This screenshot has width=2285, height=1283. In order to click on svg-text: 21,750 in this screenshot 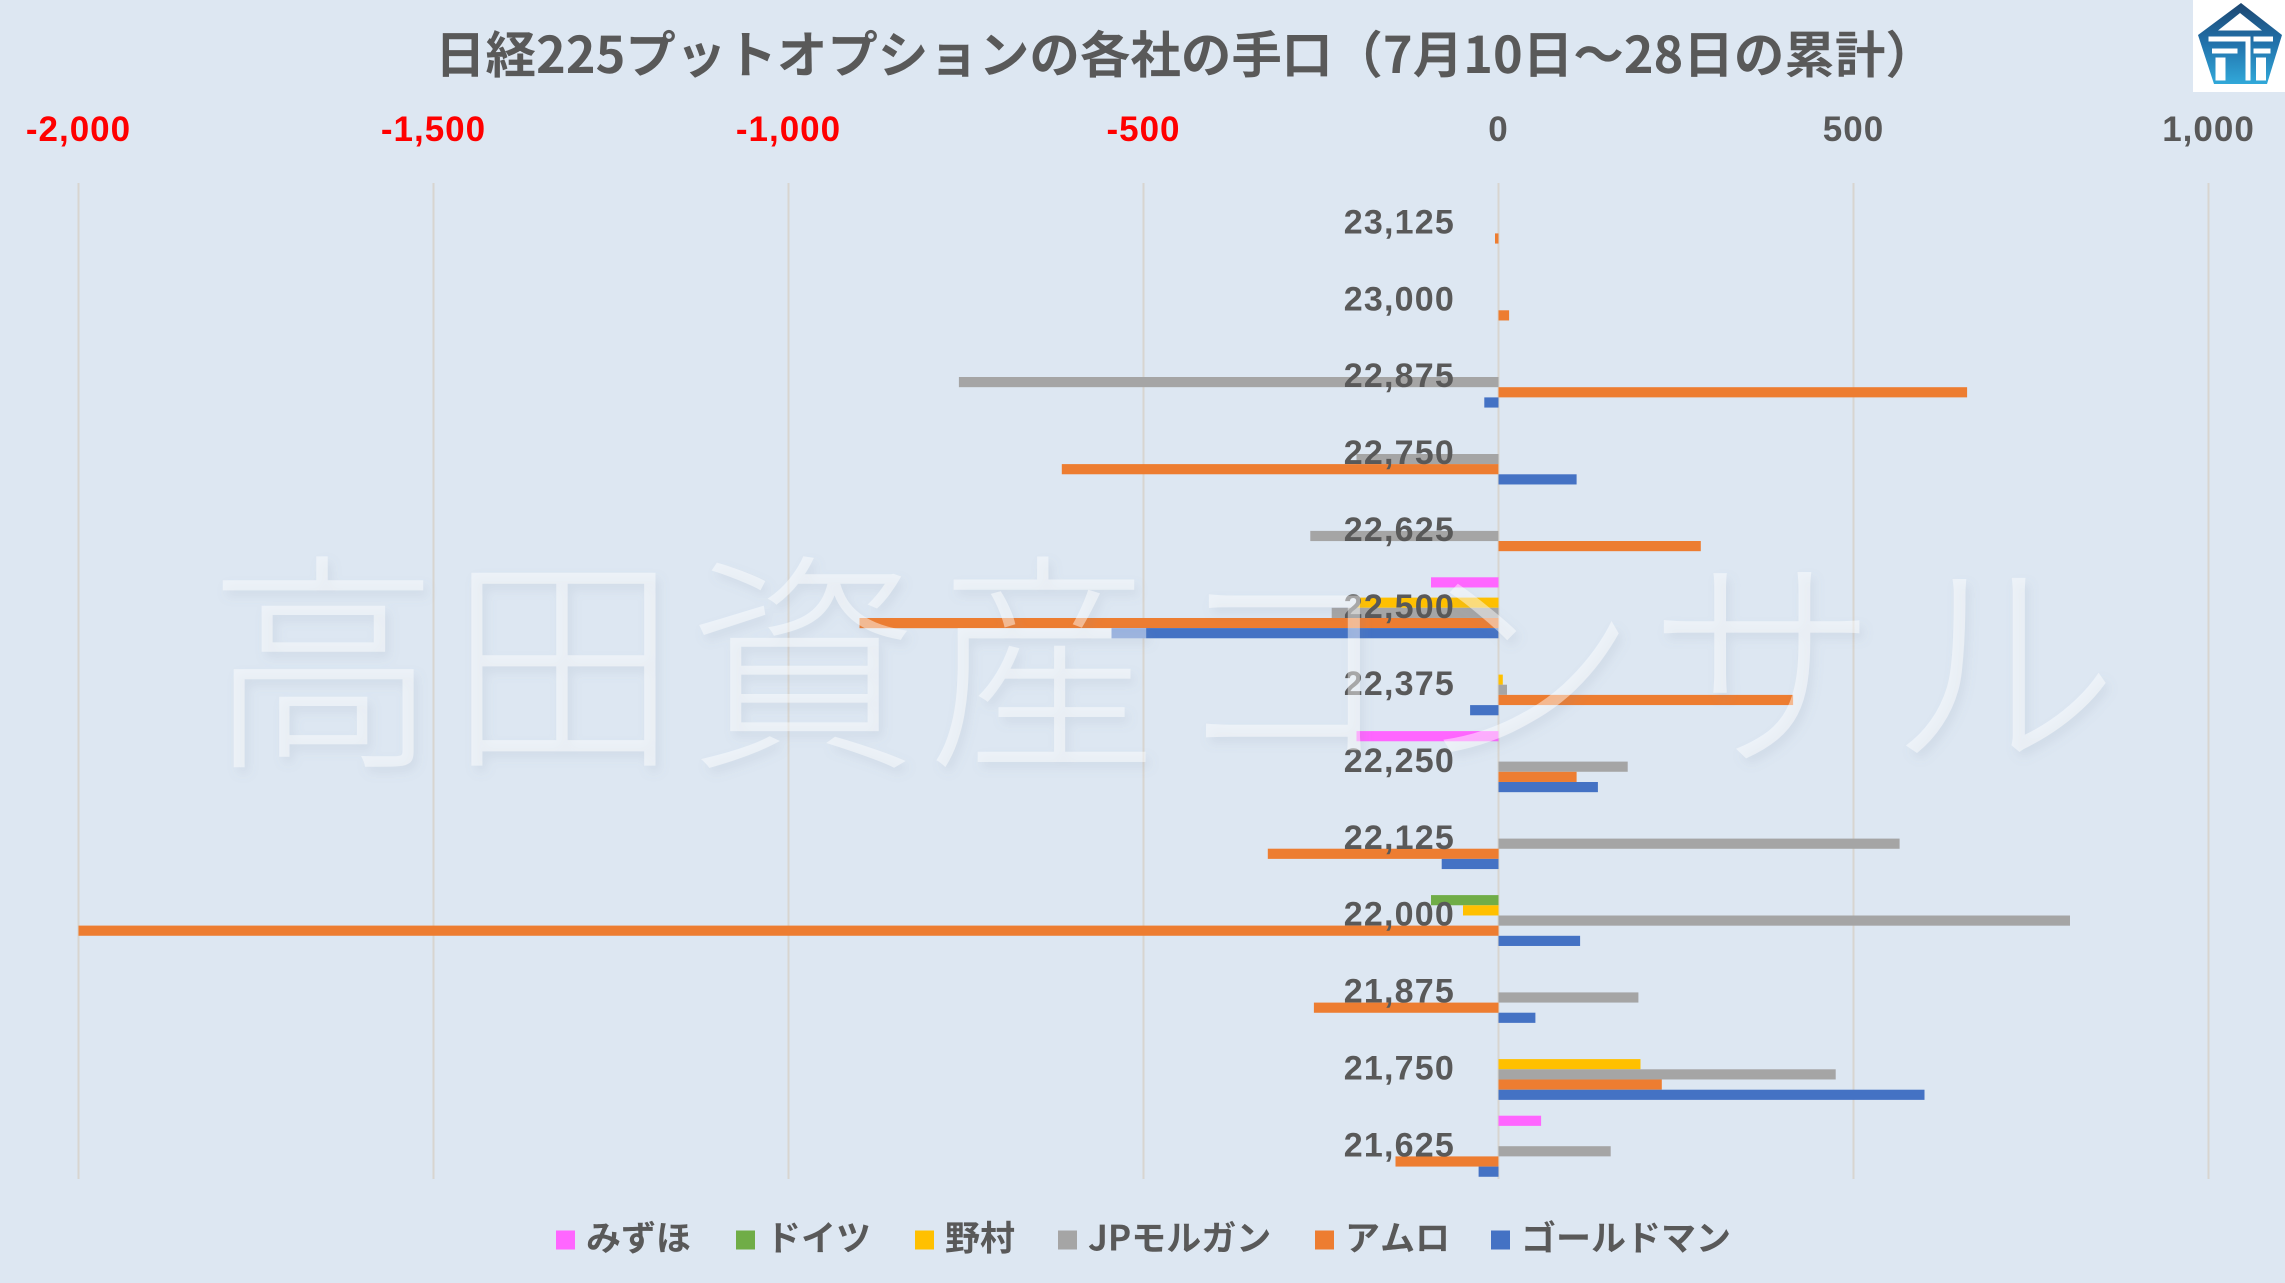, I will do `click(1399, 1069)`.